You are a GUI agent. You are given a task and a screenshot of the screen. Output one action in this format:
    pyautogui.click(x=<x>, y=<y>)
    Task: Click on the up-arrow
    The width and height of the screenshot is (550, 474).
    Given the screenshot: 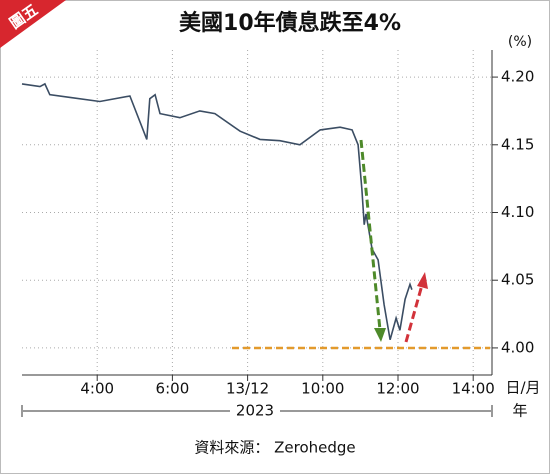 What is the action you would take?
    pyautogui.click(x=414, y=313)
    